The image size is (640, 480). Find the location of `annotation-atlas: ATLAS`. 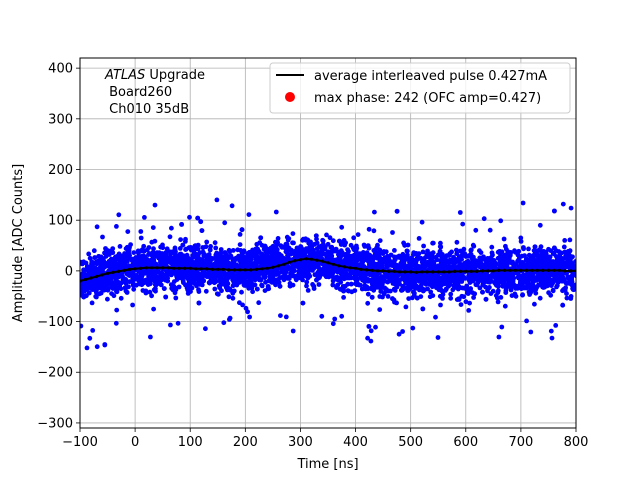

annotation-atlas: ATLAS is located at coordinates (124, 75).